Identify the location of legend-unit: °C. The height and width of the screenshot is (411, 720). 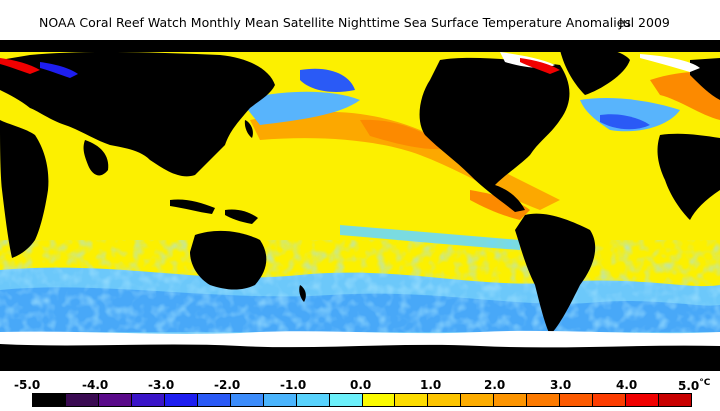
(705, 383).